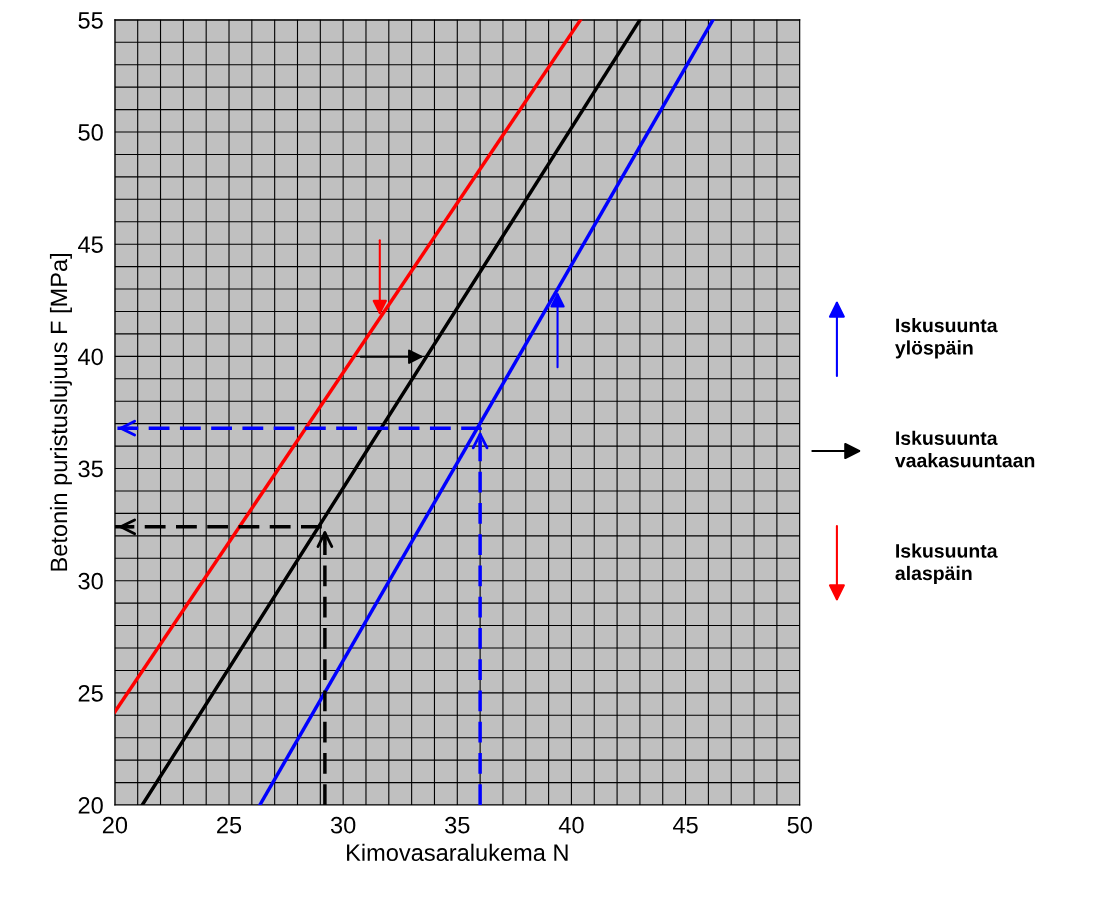 The width and height of the screenshot is (1094, 902). I want to click on x-axis-title: Kimovasaralukema N, so click(457, 852).